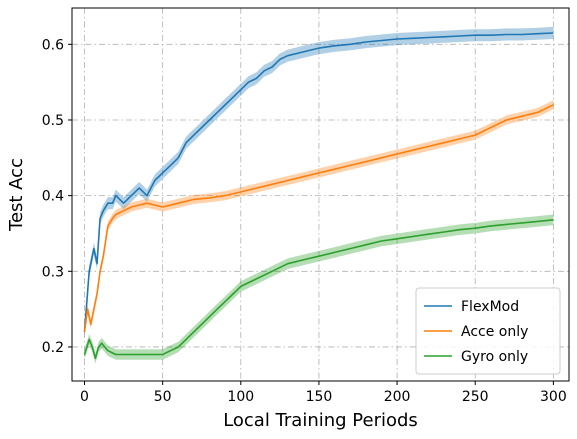 This screenshot has width=577, height=439. Describe the element at coordinates (397, 397) in the screenshot. I see `x-tick-label: 200` at that location.